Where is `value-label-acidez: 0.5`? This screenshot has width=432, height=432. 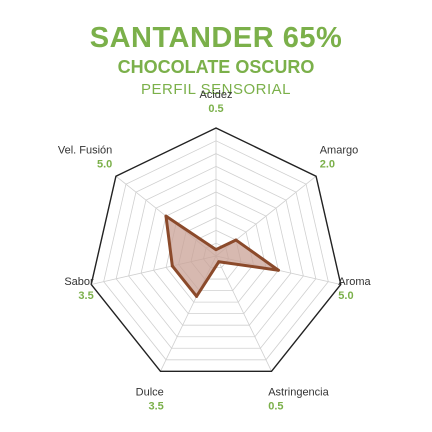 value-label-acidez: 0.5 is located at coordinates (215, 109).